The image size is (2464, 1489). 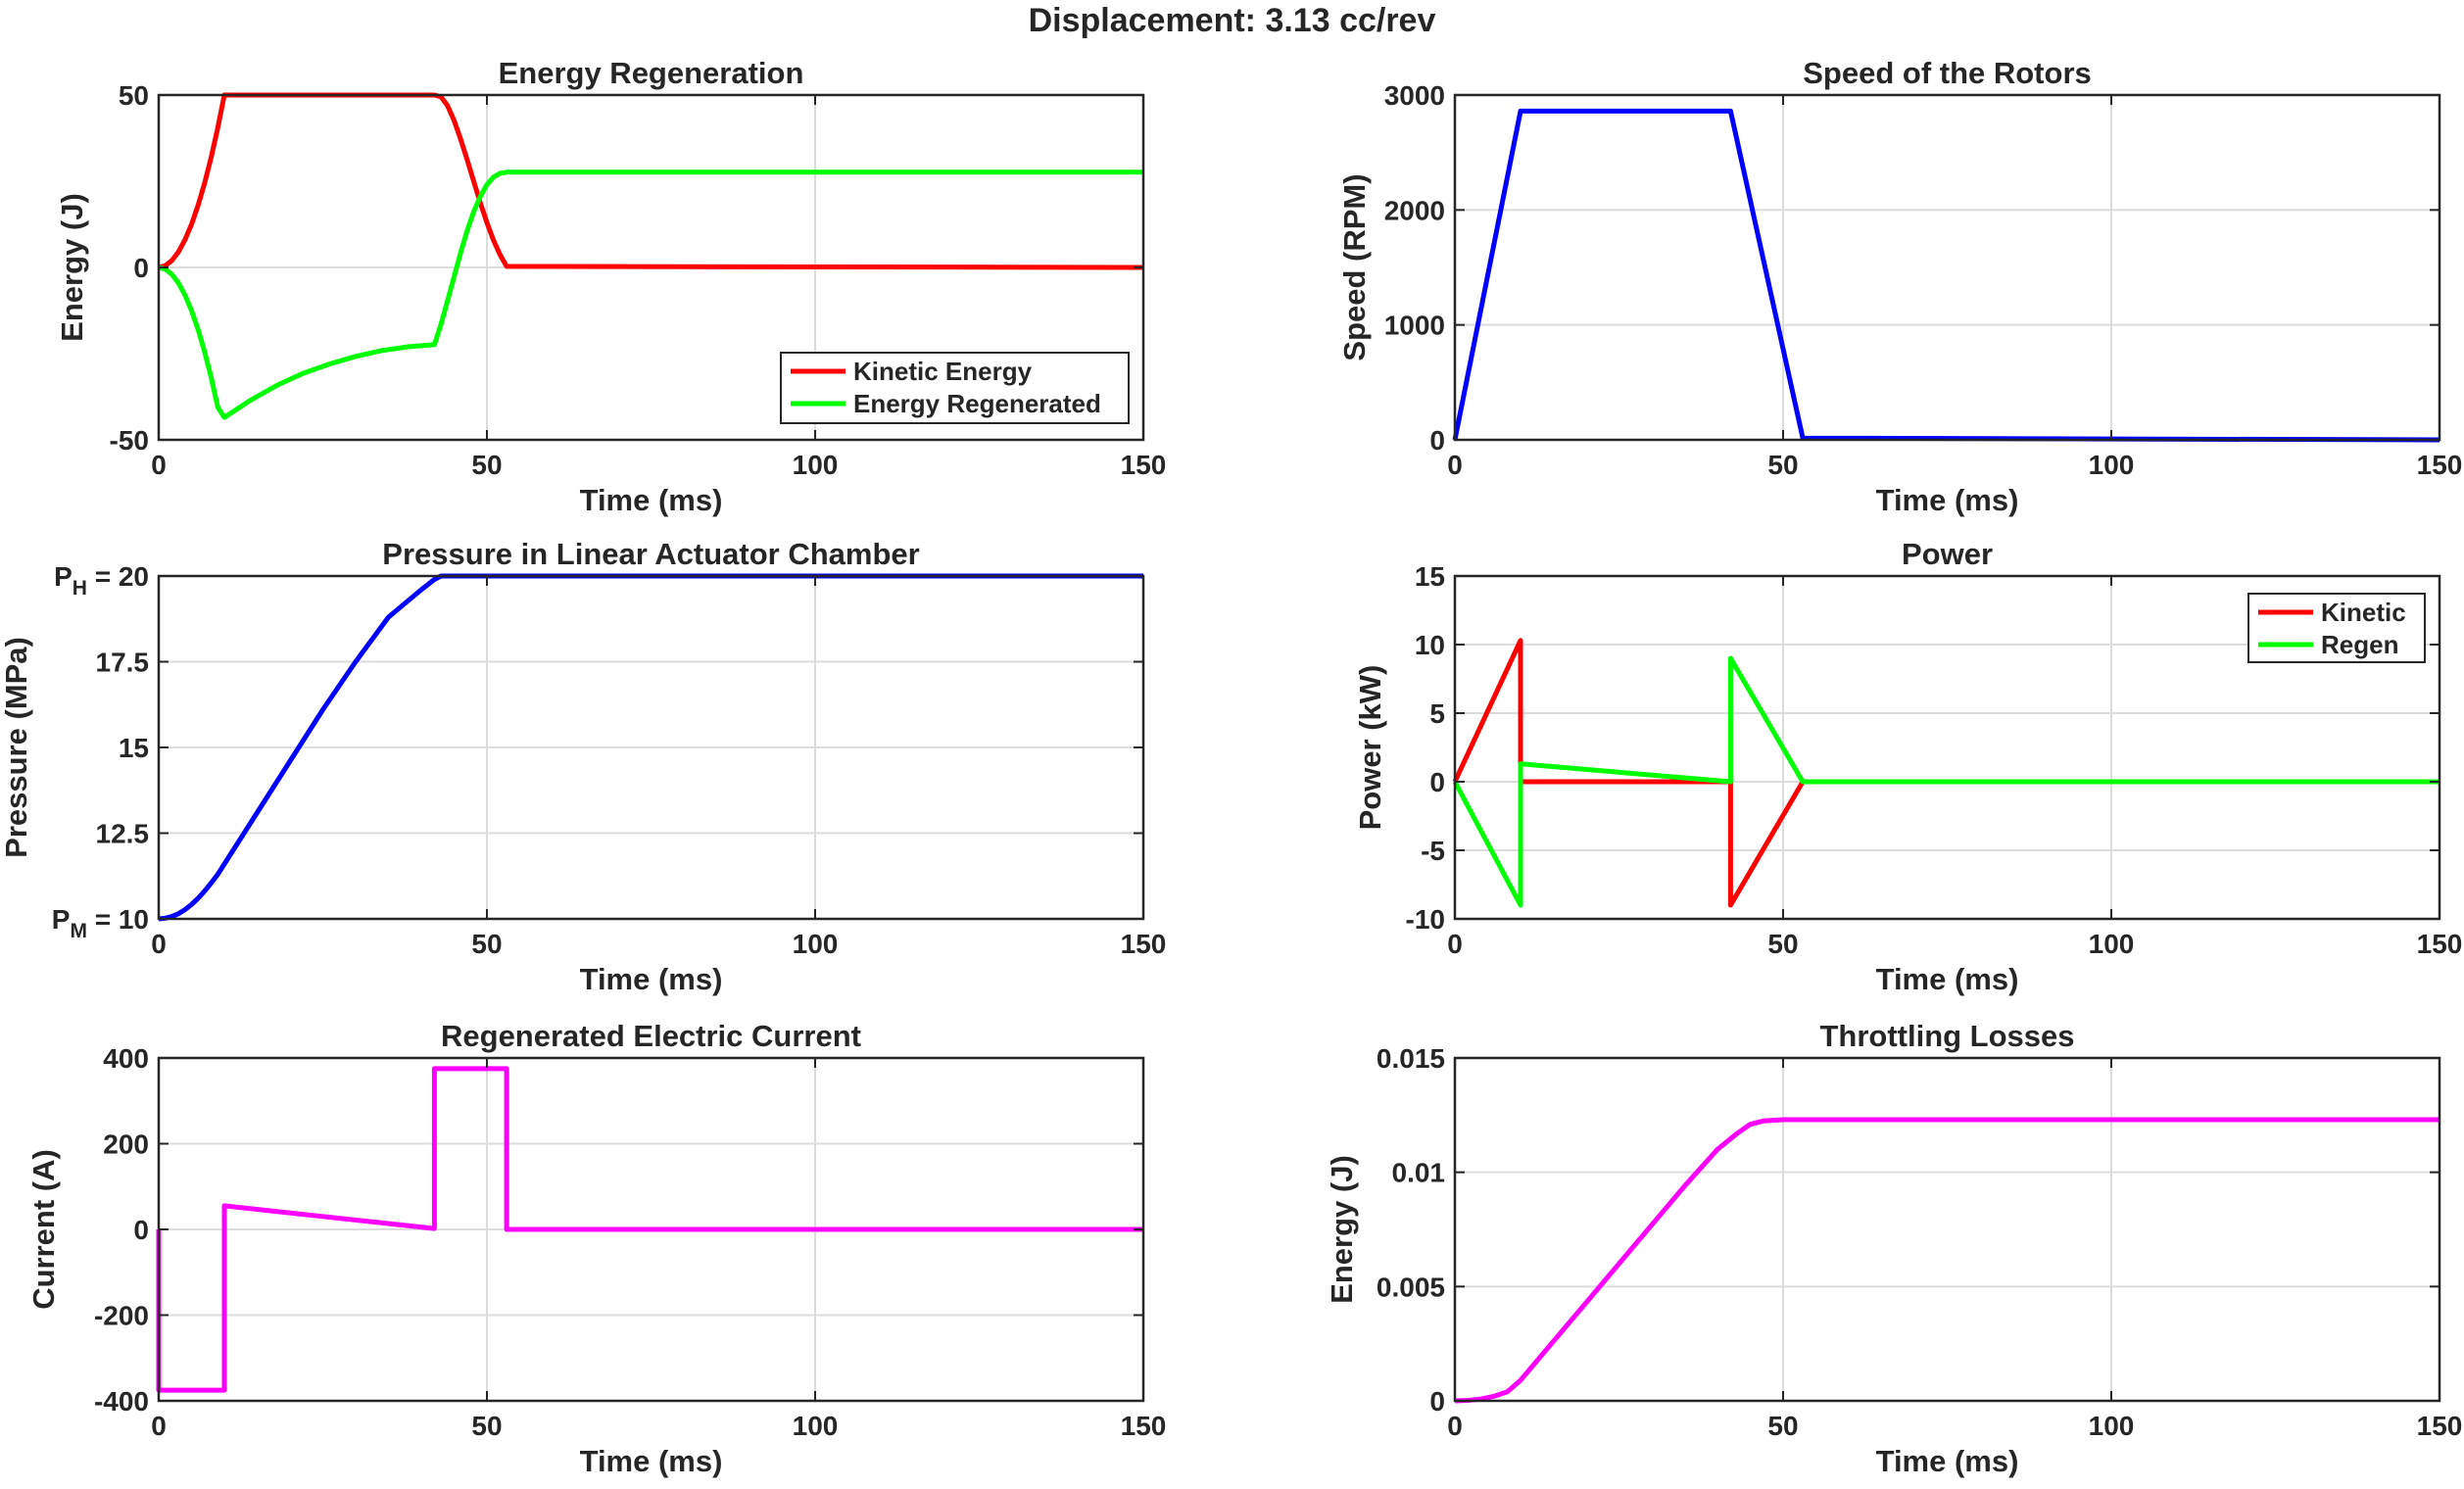 I want to click on y-tick-label: -50, so click(x=129, y=441).